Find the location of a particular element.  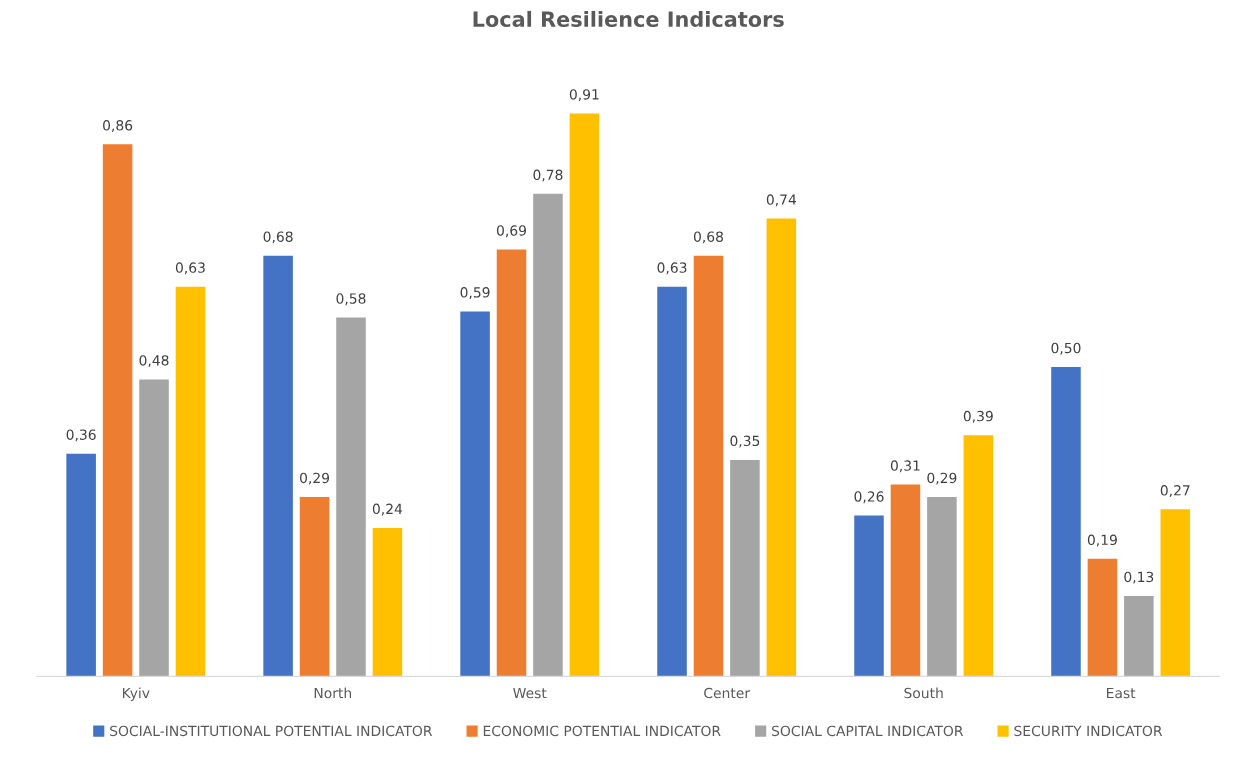

data-label: 0,19 is located at coordinates (1102, 540).